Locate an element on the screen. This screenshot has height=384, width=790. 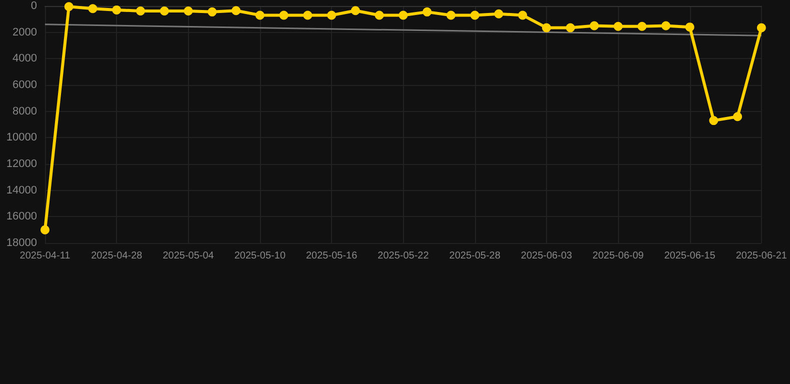
y-tick-label: 12000 is located at coordinates (21, 164).